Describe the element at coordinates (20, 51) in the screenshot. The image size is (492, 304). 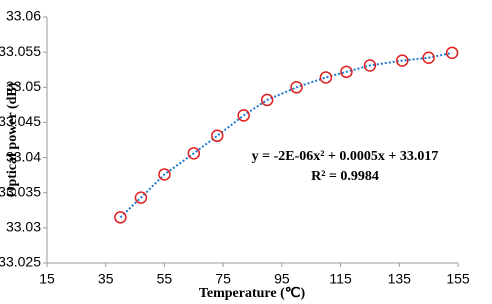
I see `y-tick-label: 33.055` at that location.